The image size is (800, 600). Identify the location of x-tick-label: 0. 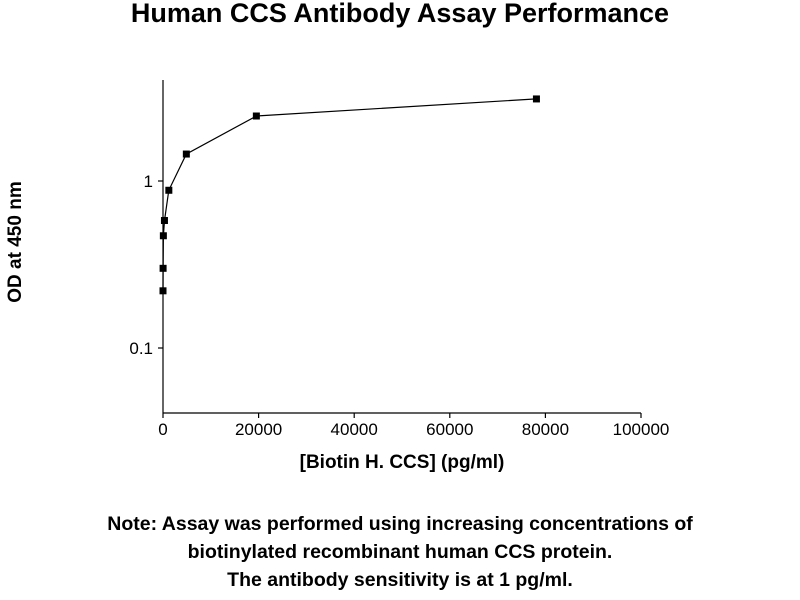
(162, 429).